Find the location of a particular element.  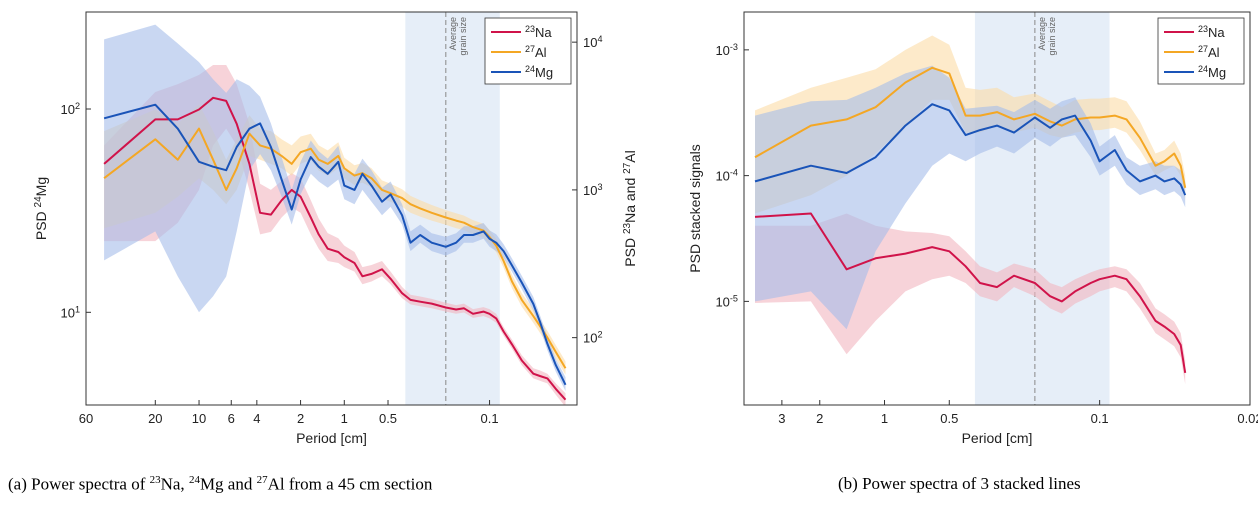

y-tick-label: 10¹ is located at coordinates (70, 312).